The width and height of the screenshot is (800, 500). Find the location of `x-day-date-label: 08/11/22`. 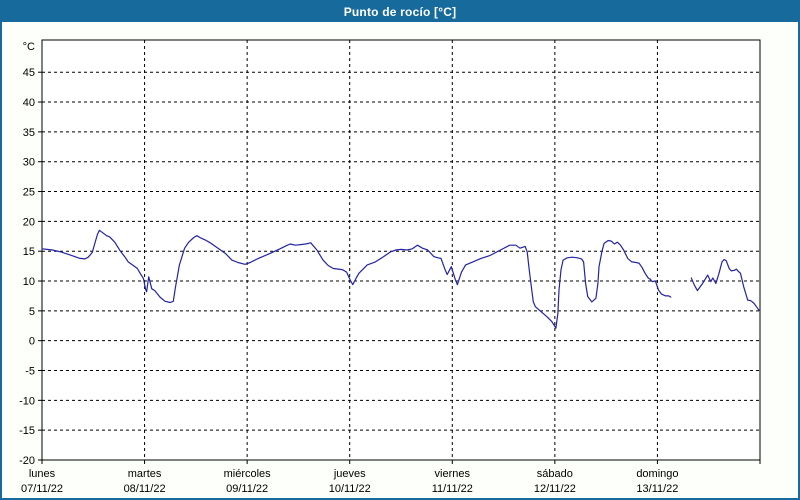

x-day-date-label: 08/11/22 is located at coordinates (145, 489).